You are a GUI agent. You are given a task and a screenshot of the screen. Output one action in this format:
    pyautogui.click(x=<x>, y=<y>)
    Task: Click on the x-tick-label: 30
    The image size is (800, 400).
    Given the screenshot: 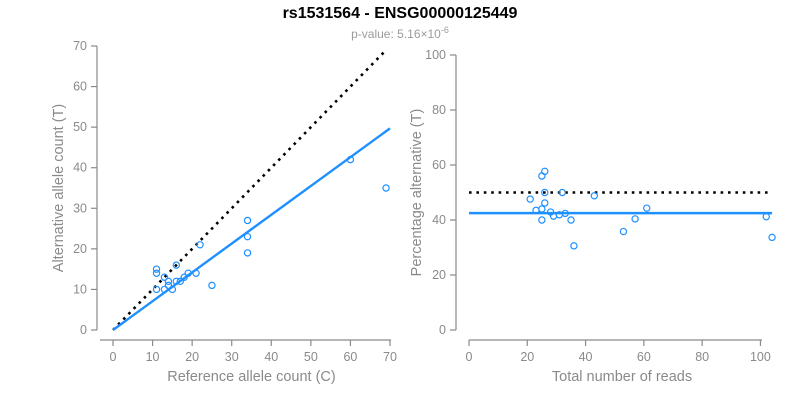 What is the action you would take?
    pyautogui.click(x=232, y=357)
    